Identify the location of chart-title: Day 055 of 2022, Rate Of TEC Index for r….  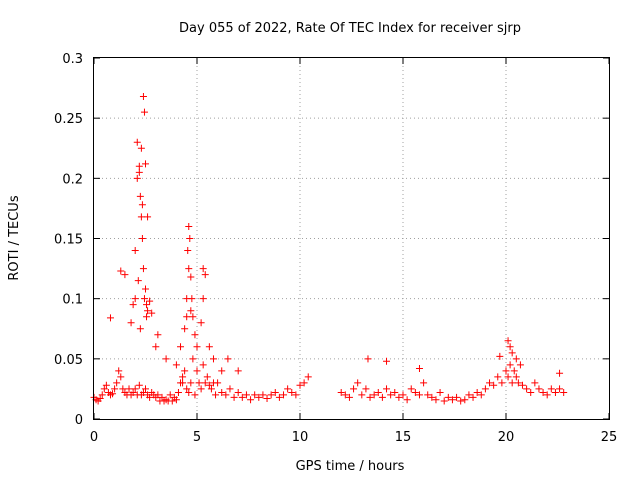
(350, 28).